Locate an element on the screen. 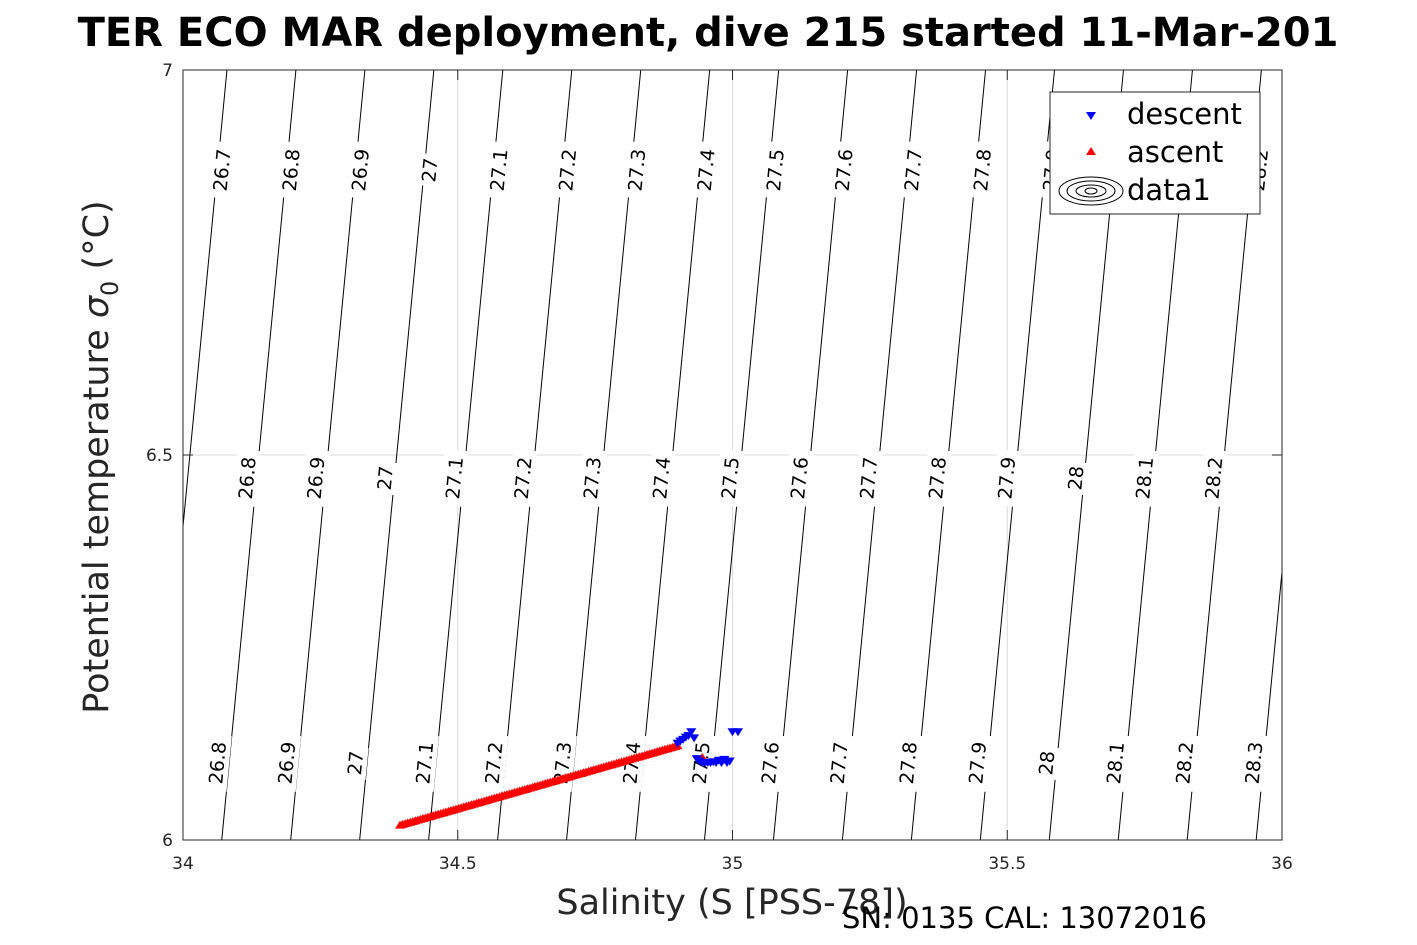  isopycnal-line is located at coordinates (1269, 706).